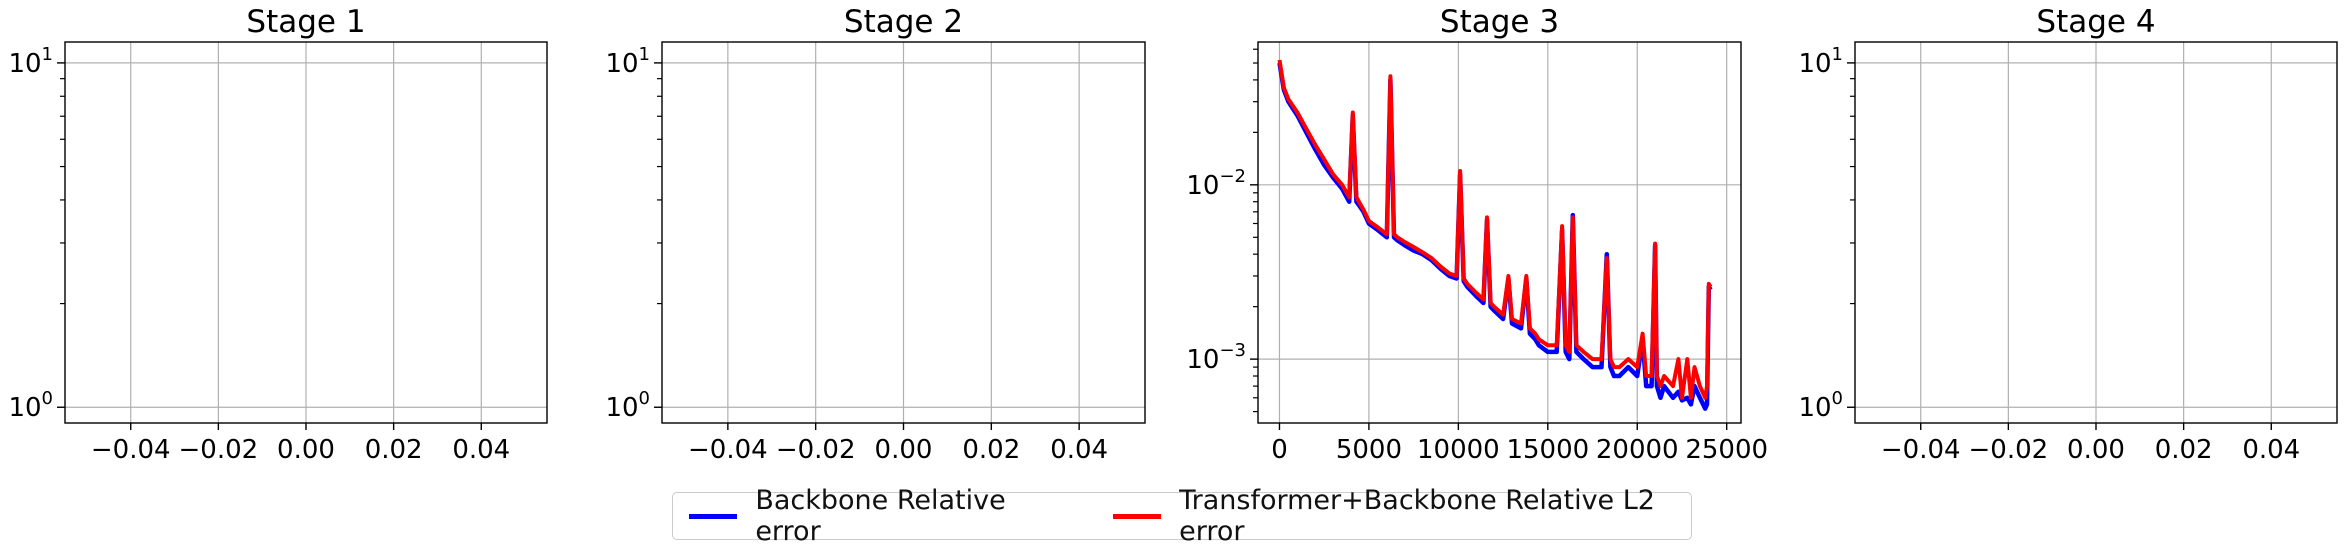 The height and width of the screenshot is (549, 2347). Describe the element at coordinates (1216, 183) in the screenshot. I see `y-tick-label: 10⁻²` at that location.